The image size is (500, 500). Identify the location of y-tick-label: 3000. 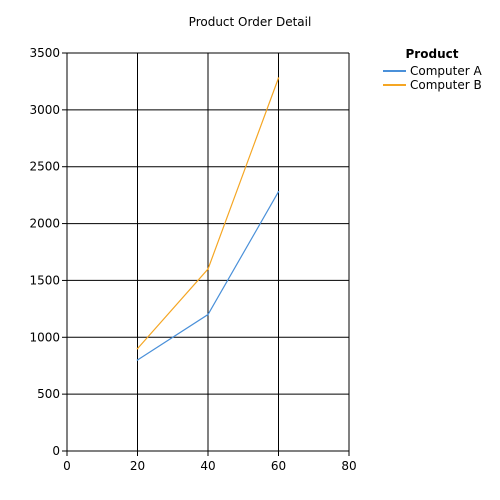
(44, 110).